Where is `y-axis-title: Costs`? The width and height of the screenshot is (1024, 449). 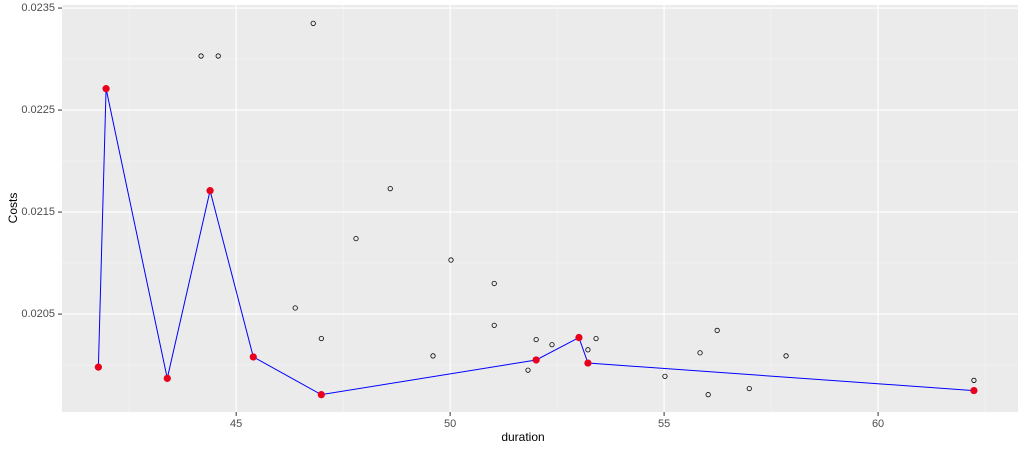
y-axis-title: Costs is located at coordinates (13, 208).